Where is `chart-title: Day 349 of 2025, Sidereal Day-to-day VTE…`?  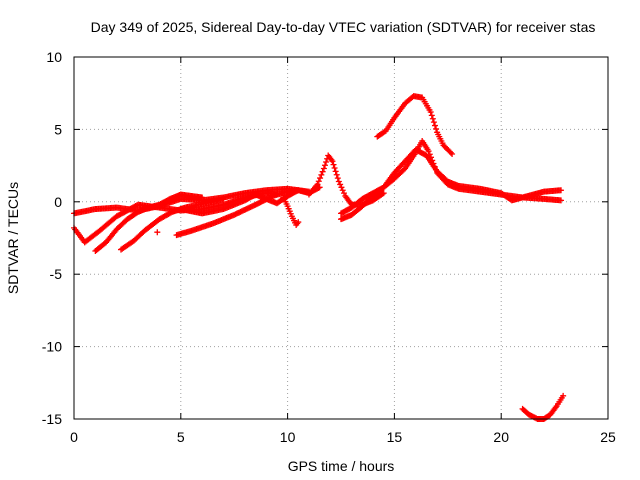 chart-title: Day 349 of 2025, Sidereal Day-to-day VTE… is located at coordinates (343, 27).